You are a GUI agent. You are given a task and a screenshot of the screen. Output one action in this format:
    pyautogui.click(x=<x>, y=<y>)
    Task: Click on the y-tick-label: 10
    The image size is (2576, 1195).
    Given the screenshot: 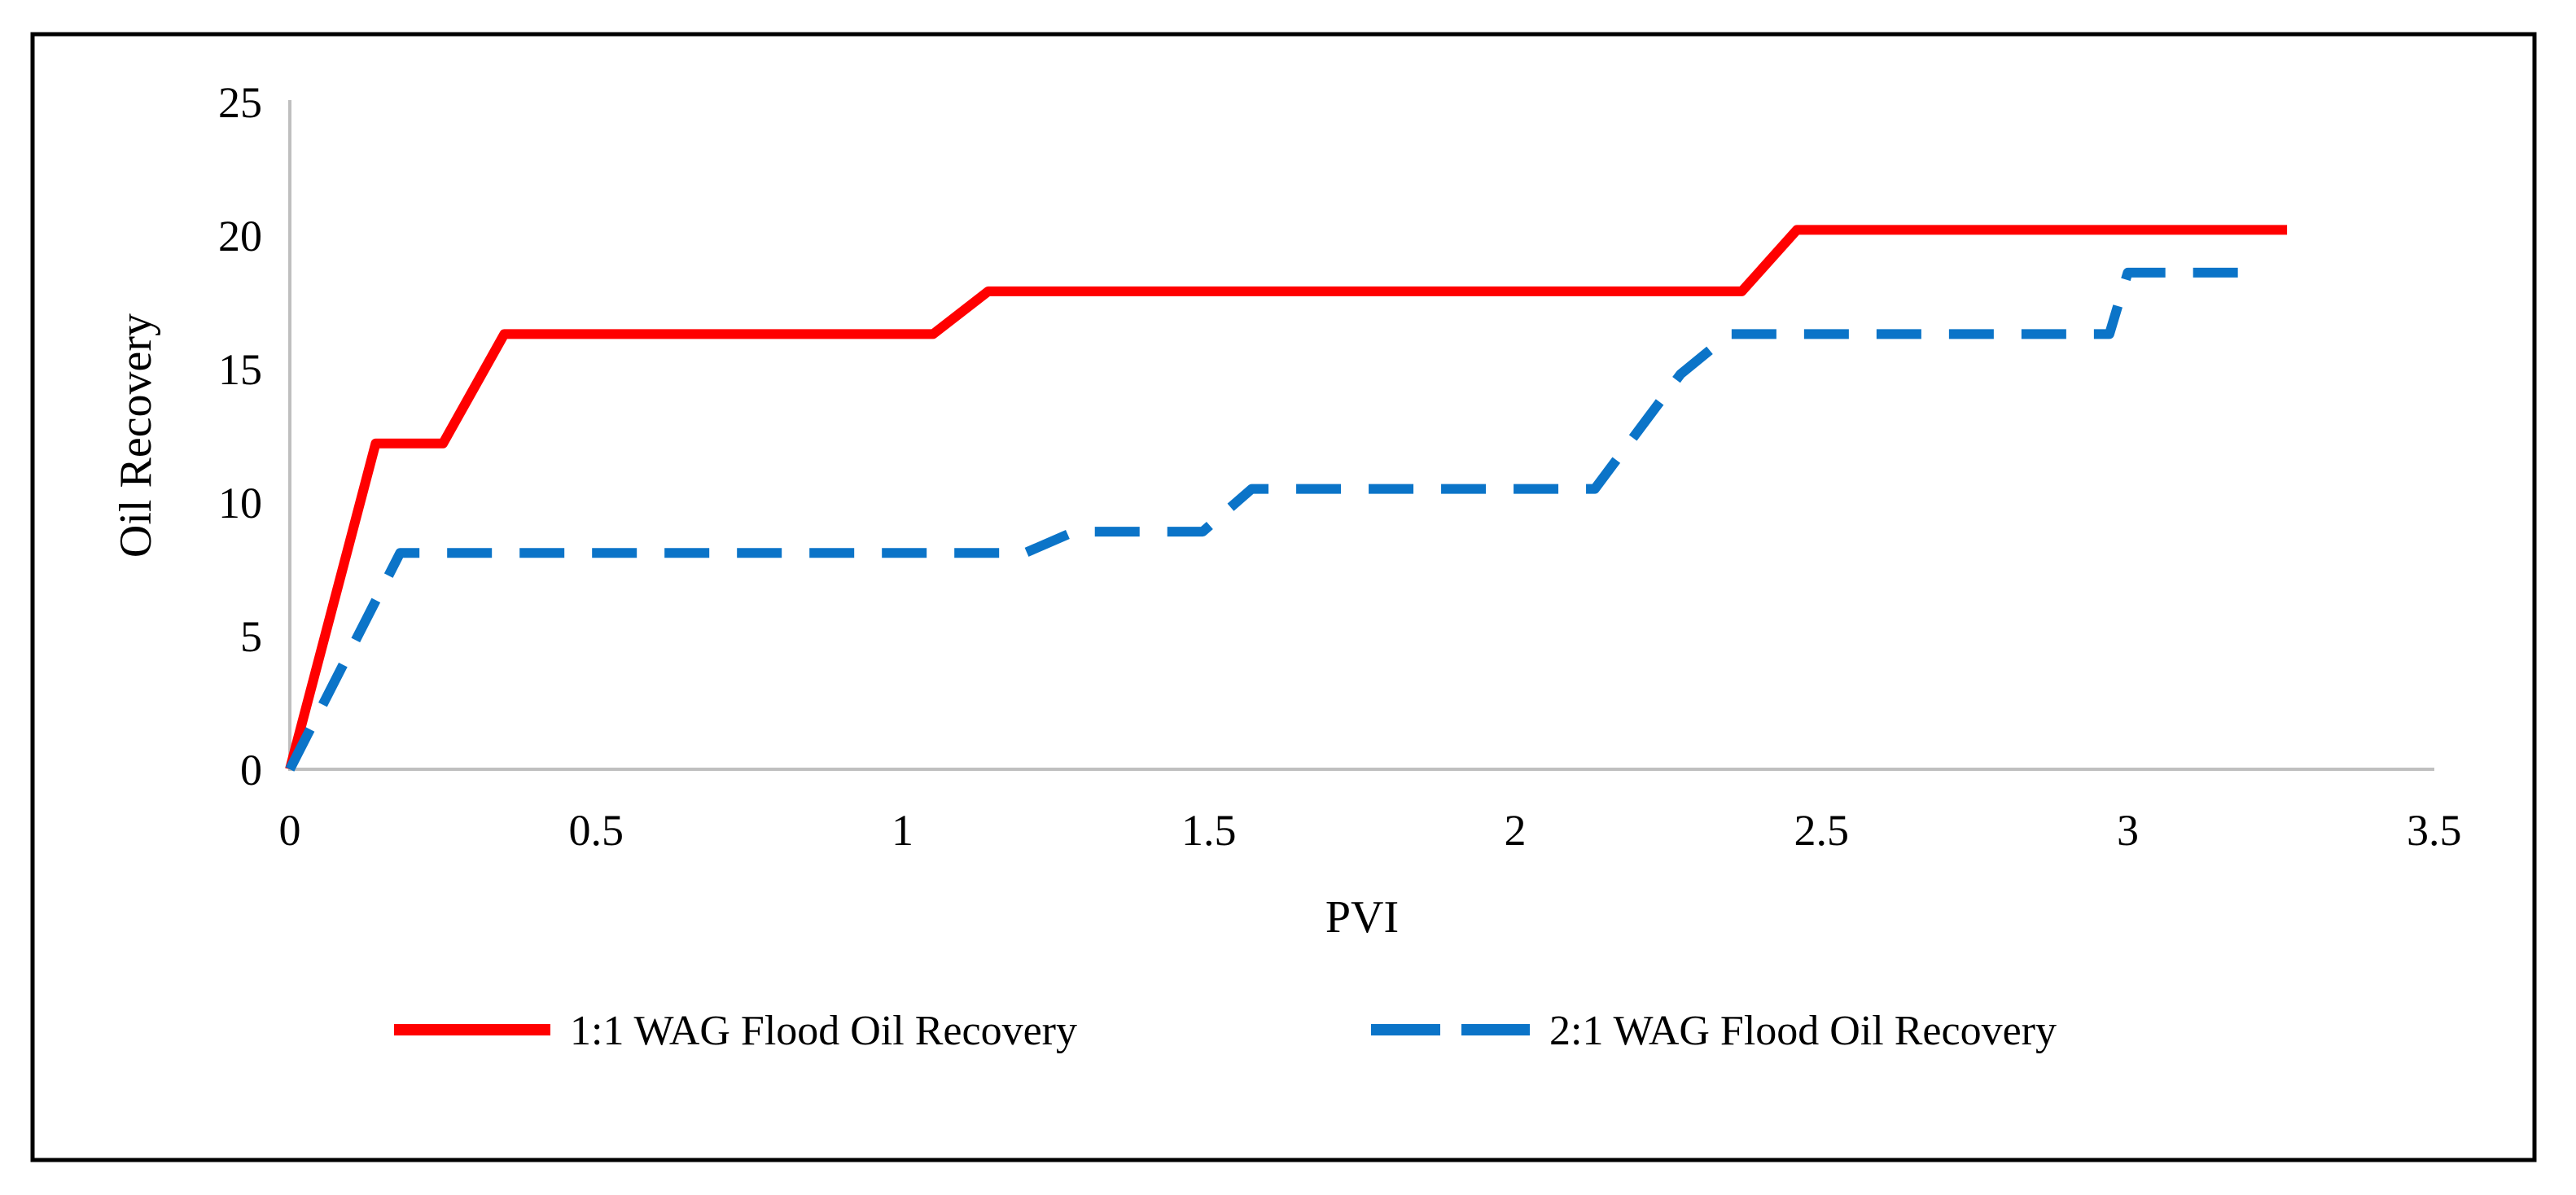 What is the action you would take?
    pyautogui.click(x=240, y=503)
    